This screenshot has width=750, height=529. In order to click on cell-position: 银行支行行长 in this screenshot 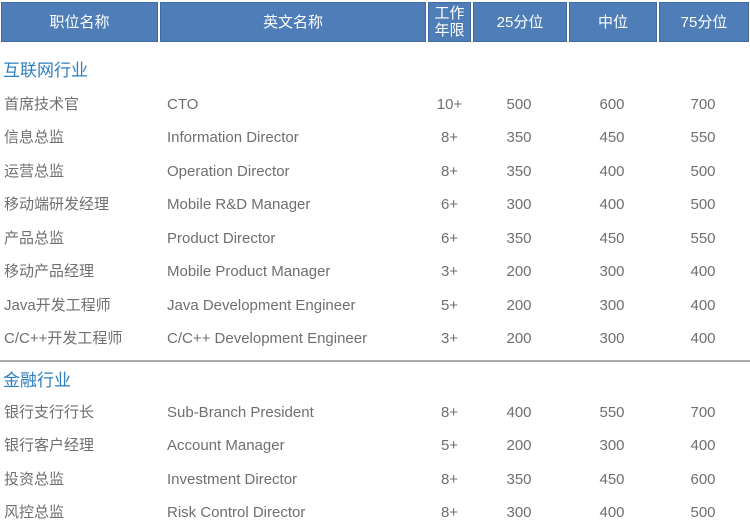, I will do `click(49, 412)`.